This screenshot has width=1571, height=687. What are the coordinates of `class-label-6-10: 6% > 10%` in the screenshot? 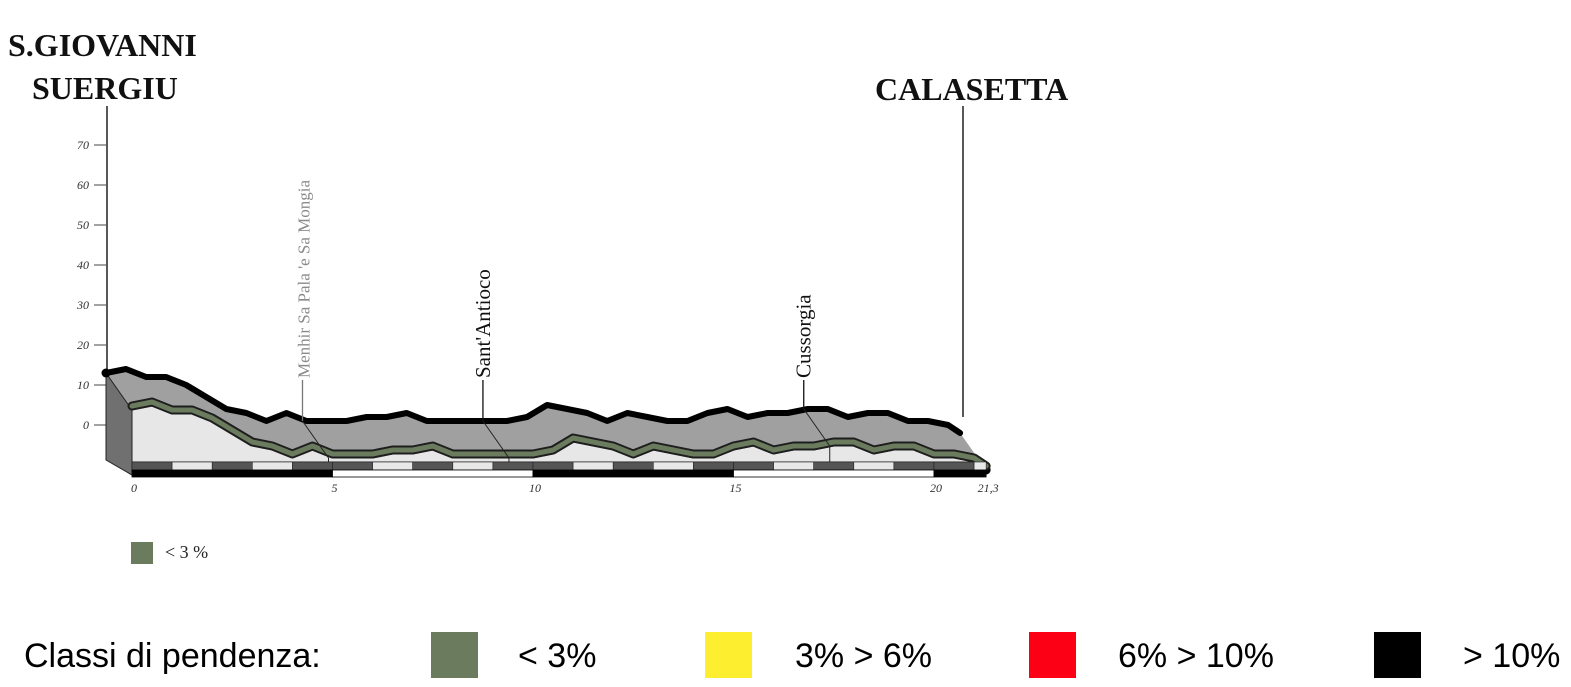 It's located at (1196, 656).